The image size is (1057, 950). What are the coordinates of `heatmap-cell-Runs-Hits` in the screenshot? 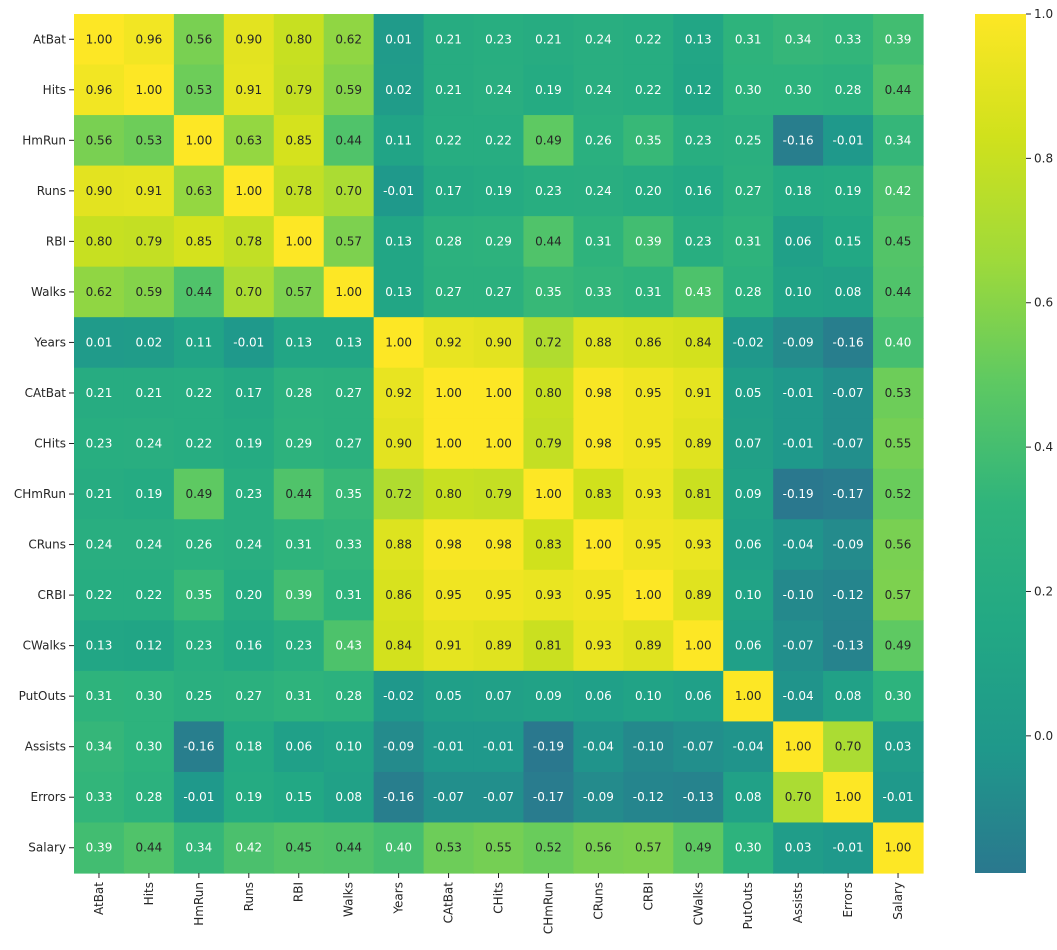 It's located at (149, 191).